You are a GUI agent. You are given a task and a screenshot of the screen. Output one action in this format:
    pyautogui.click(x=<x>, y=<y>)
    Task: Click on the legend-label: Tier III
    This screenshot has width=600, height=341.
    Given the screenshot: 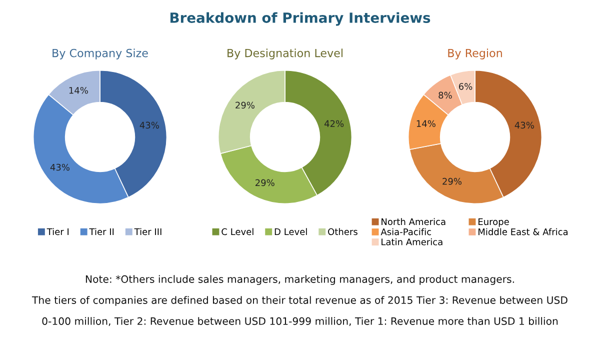 What is the action you would take?
    pyautogui.click(x=148, y=232)
    